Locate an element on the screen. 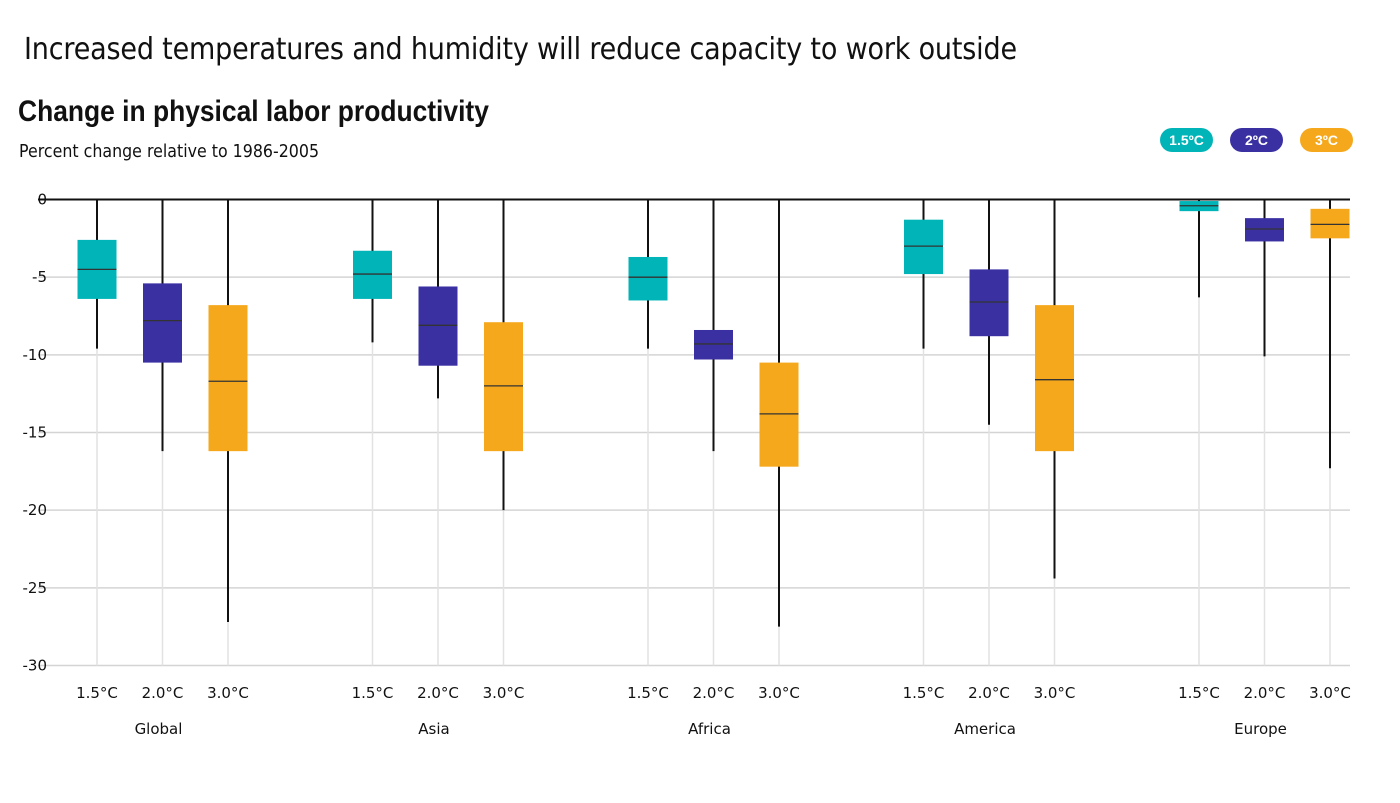 The image size is (1400, 803). y-tick-label: -10 is located at coordinates (35, 355).